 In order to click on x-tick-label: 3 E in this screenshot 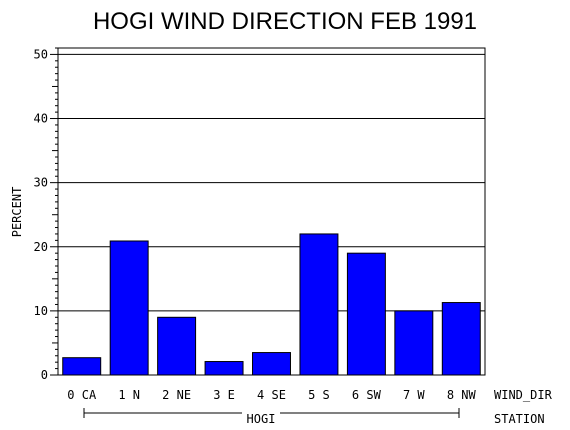, I will do `click(224, 395)`.